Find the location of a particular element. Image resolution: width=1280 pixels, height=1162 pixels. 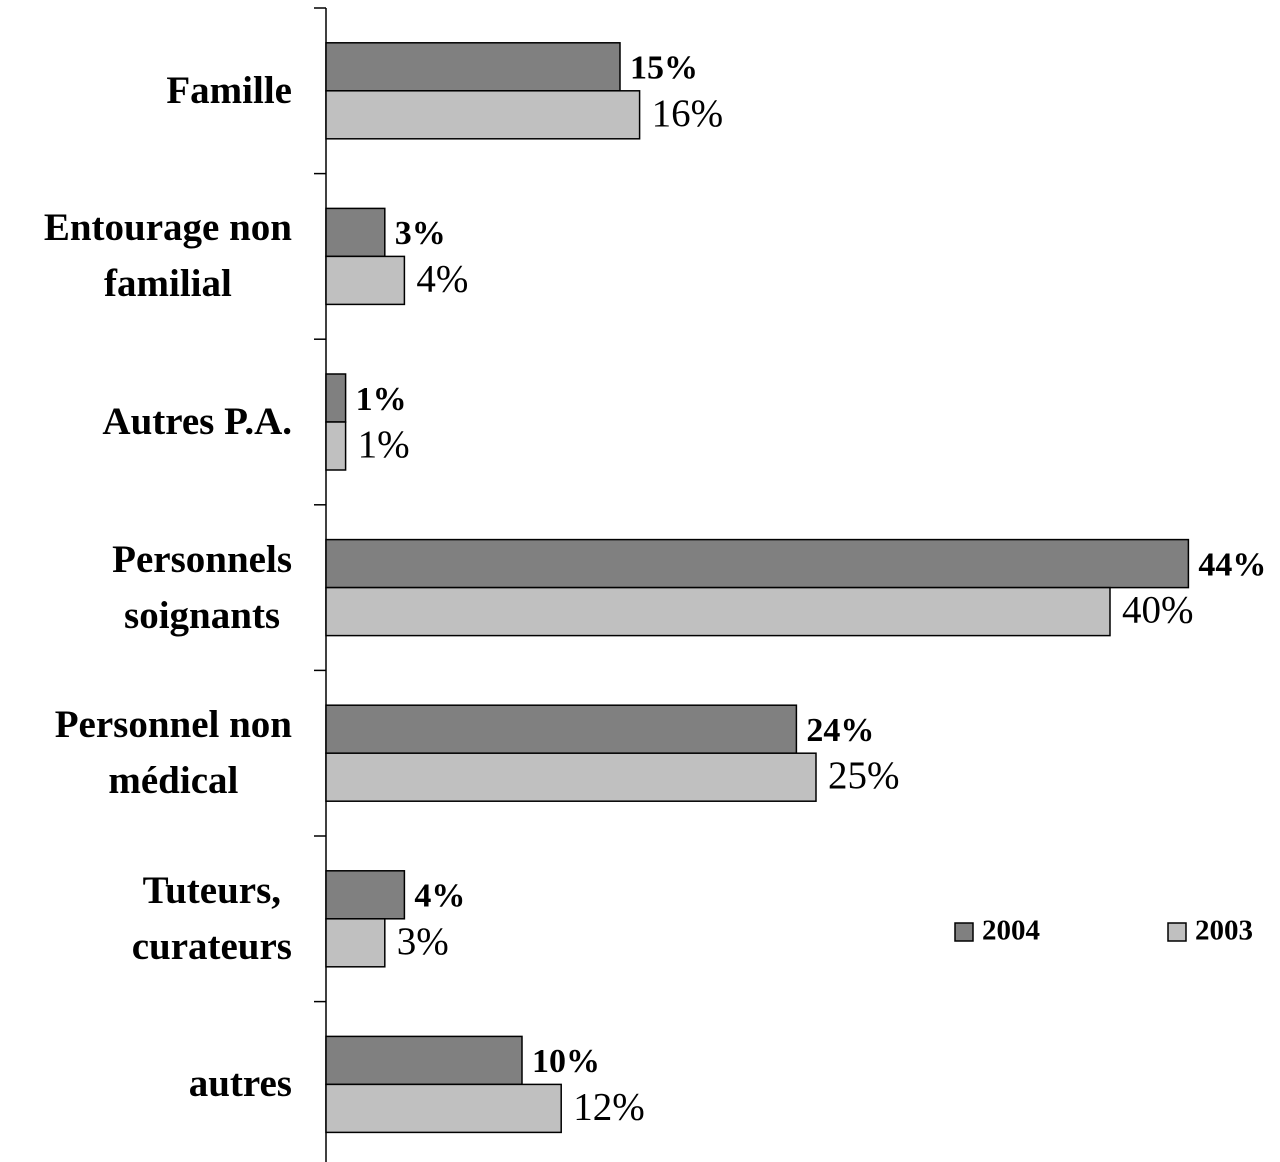

category-label: Famille is located at coordinates (229, 90).